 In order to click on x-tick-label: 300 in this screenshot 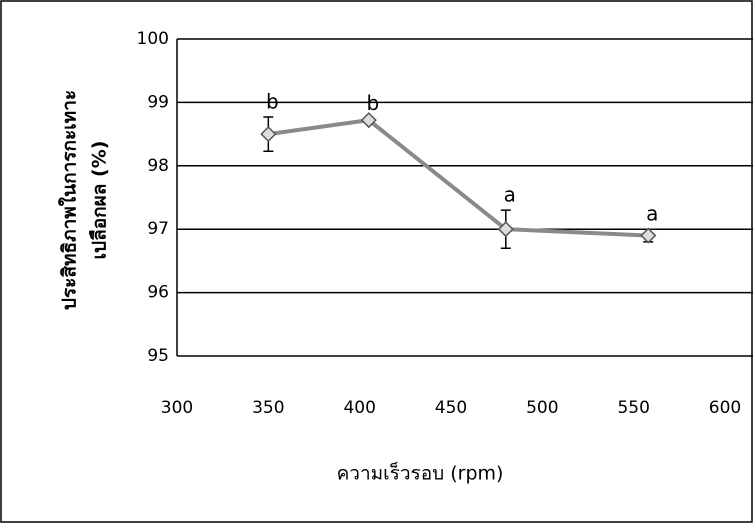, I will do `click(177, 408)`.